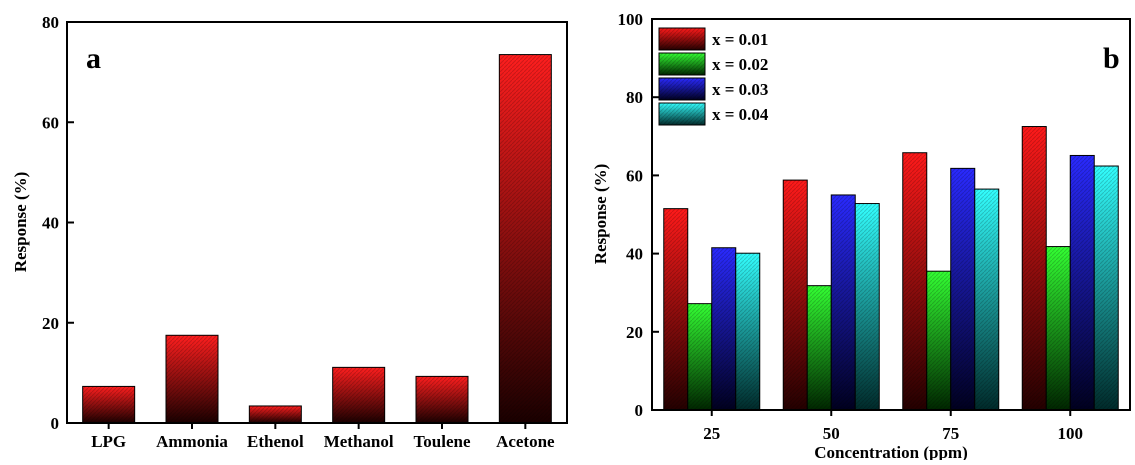  I want to click on legend-label: x = 0.01, so click(740, 39).